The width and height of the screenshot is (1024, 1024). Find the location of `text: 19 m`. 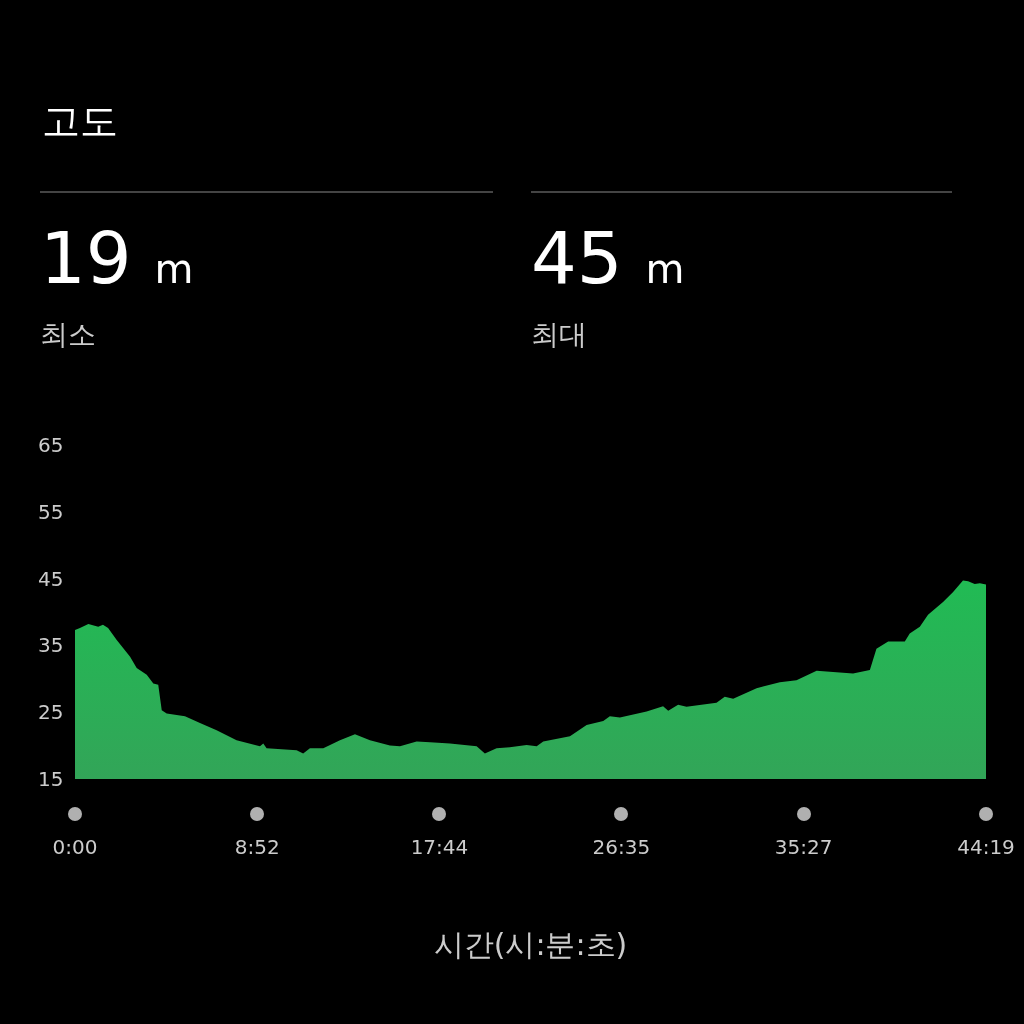

text: 19 m is located at coordinates (117, 258).